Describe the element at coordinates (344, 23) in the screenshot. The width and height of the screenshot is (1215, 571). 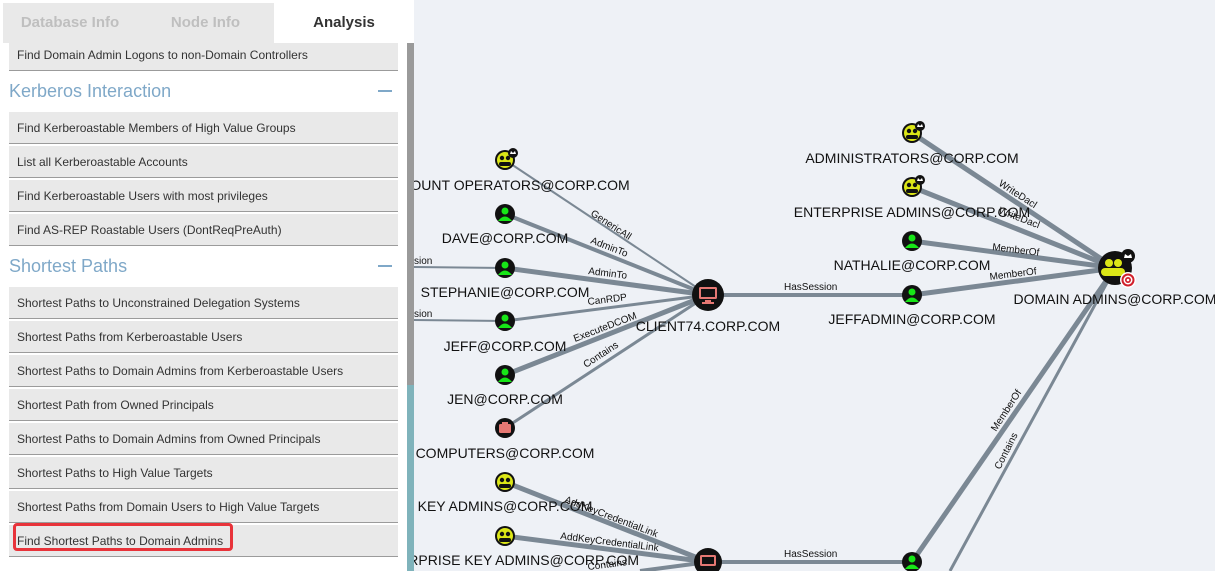
I see `tab-analysis: Analysis` at that location.